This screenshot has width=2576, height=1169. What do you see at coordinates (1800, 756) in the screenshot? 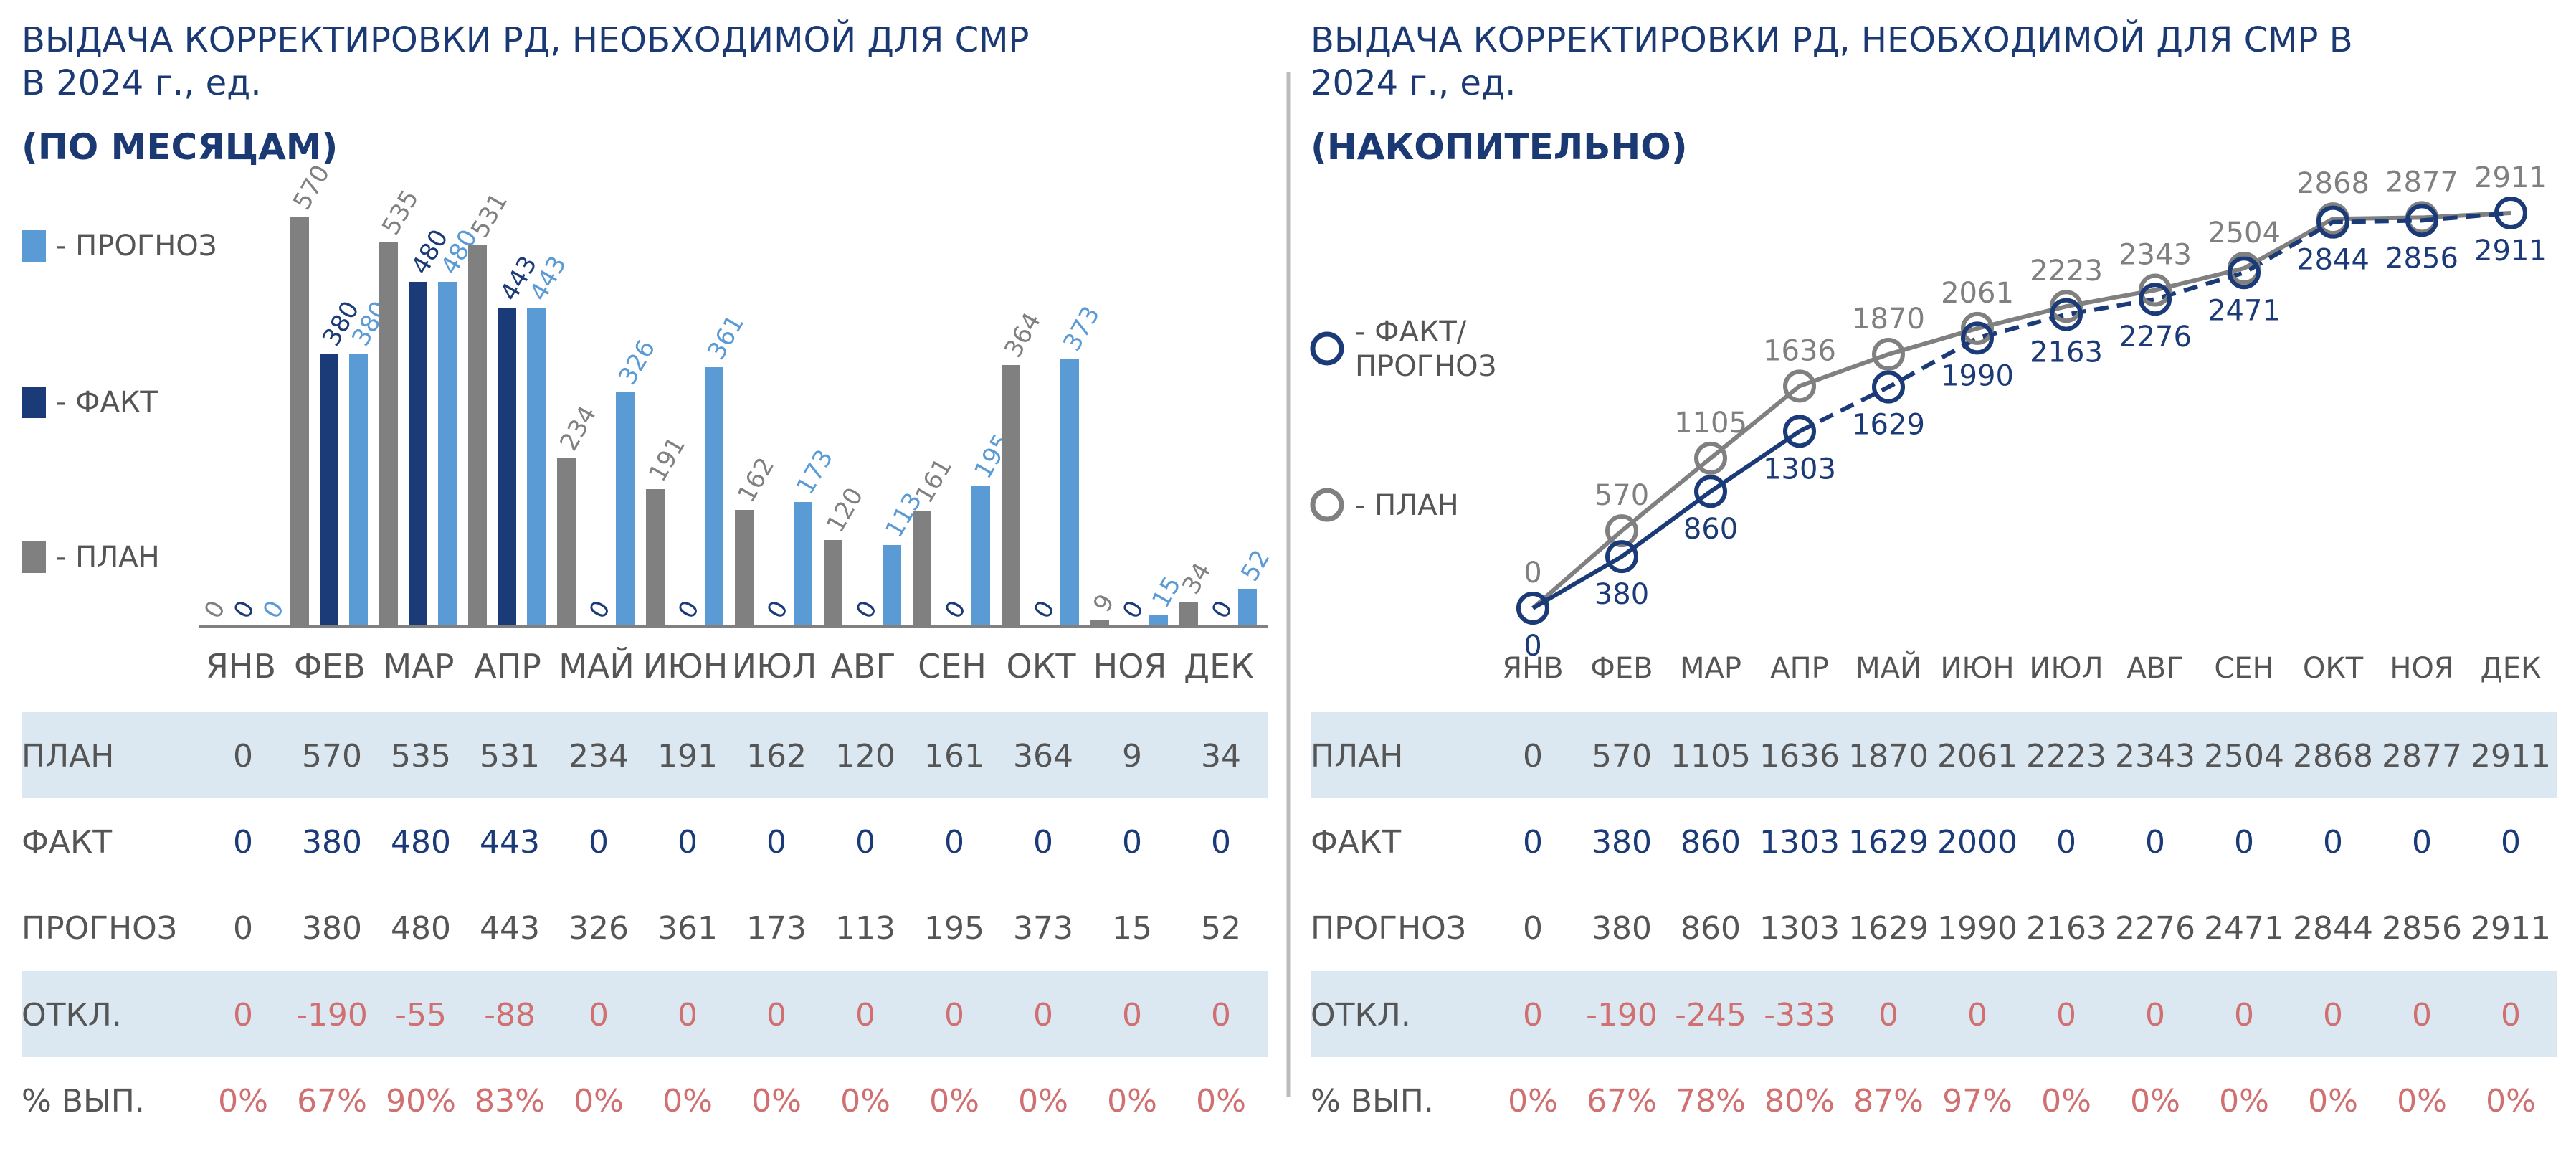
I see `cell-plan-4: 1636` at bounding box center [1800, 756].